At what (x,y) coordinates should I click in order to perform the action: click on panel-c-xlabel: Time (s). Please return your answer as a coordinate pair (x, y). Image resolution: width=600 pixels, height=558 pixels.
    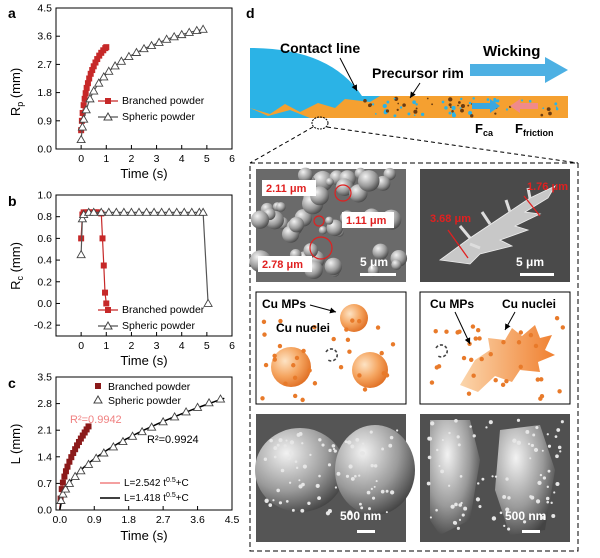
    Looking at the image, I should click on (143, 535).